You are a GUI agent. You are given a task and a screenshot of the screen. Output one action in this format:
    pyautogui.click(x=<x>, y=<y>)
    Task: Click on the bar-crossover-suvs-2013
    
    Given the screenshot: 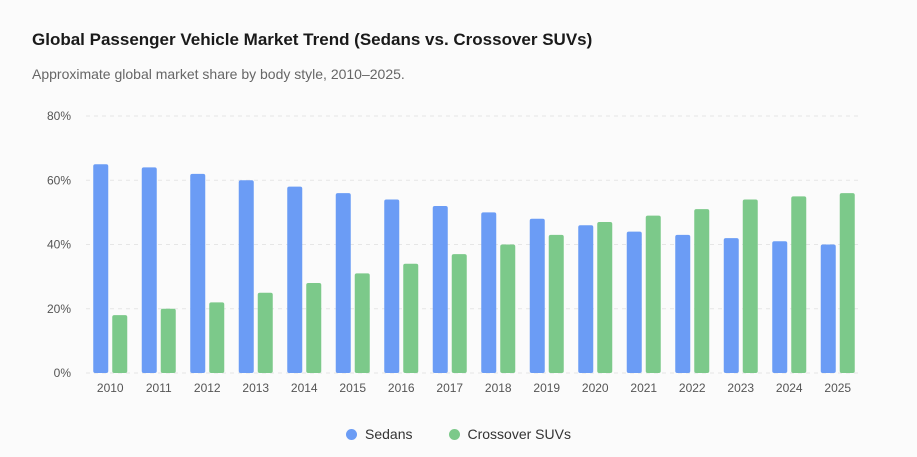 What is the action you would take?
    pyautogui.click(x=265, y=332)
    